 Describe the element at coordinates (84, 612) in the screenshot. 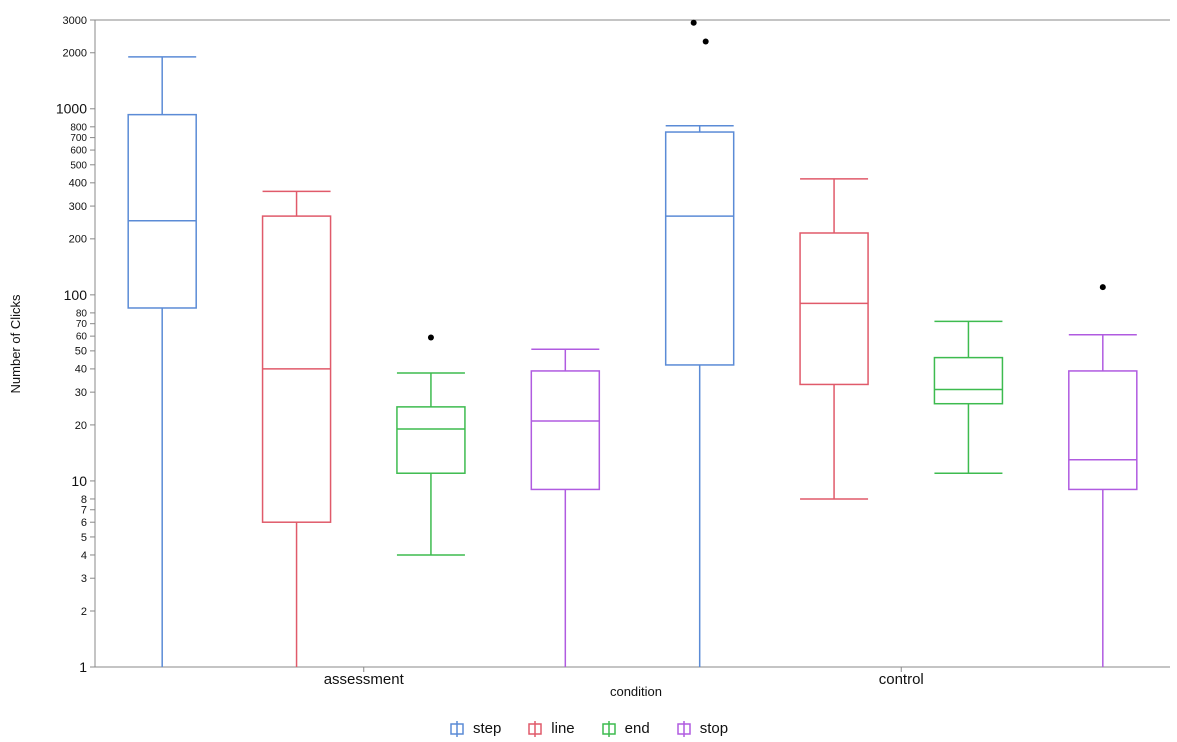

I see `y-tick-label: 2` at that location.